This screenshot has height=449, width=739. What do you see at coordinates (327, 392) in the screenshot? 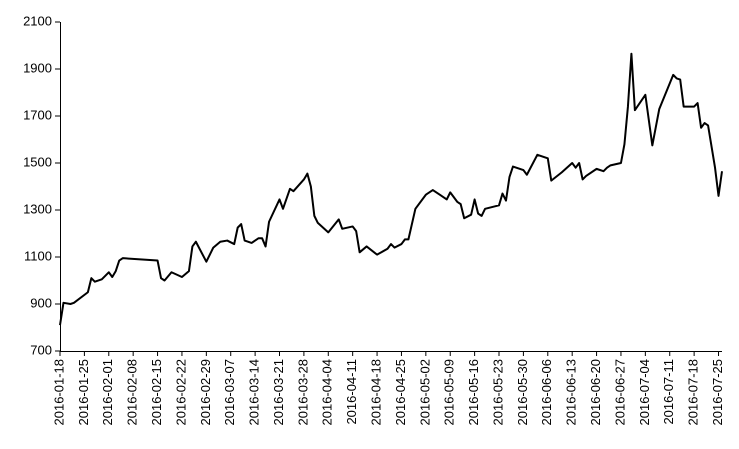
I see `x-tick-label: 2016-04-04` at bounding box center [327, 392].